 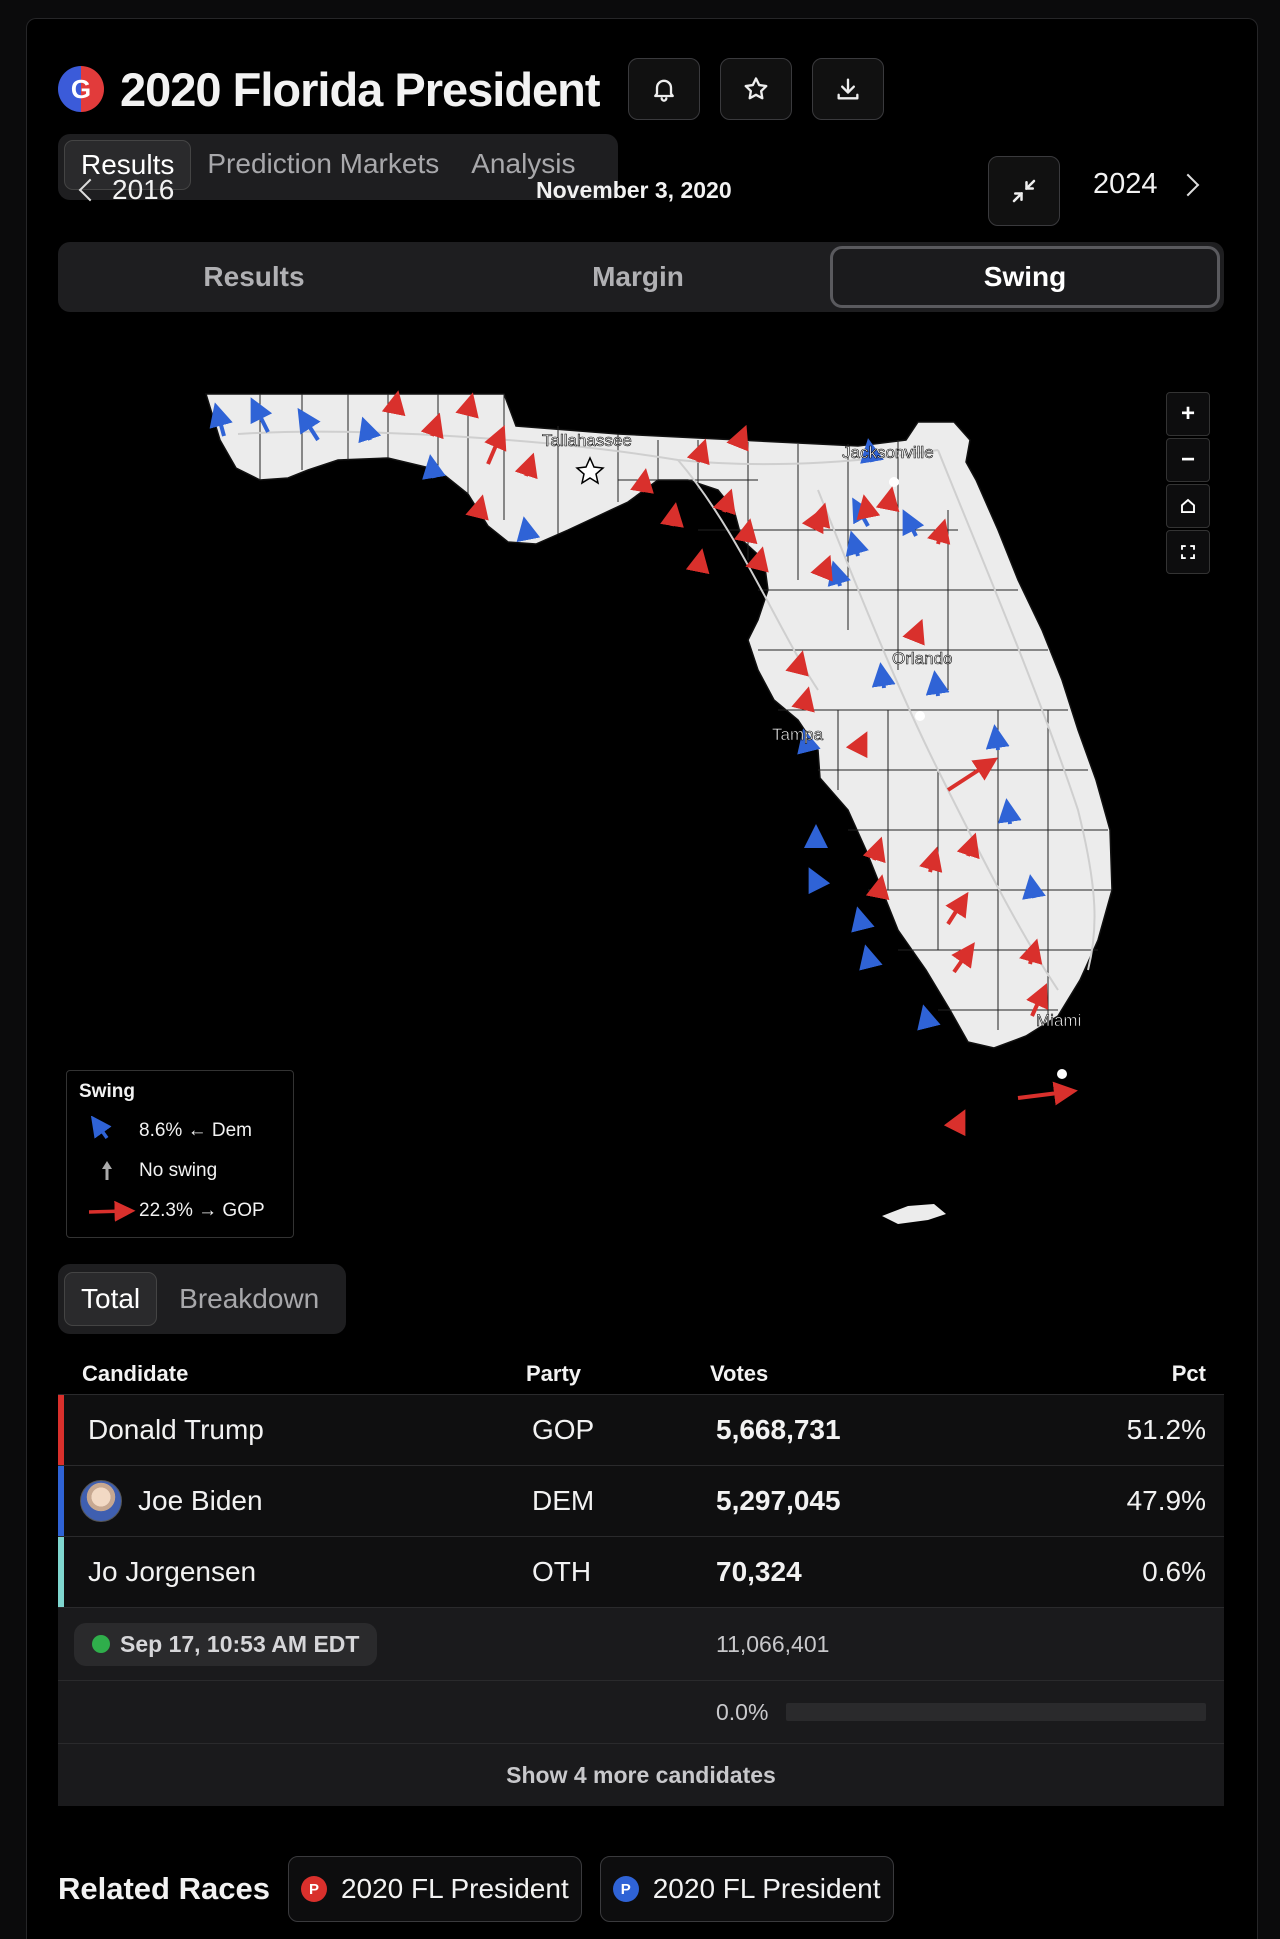 I want to click on header-party: Party, so click(x=554, y=1373).